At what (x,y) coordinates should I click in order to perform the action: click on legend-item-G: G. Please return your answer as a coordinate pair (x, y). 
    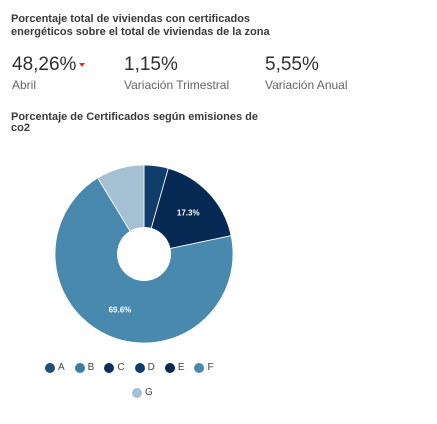
    Looking at the image, I should click on (142, 392).